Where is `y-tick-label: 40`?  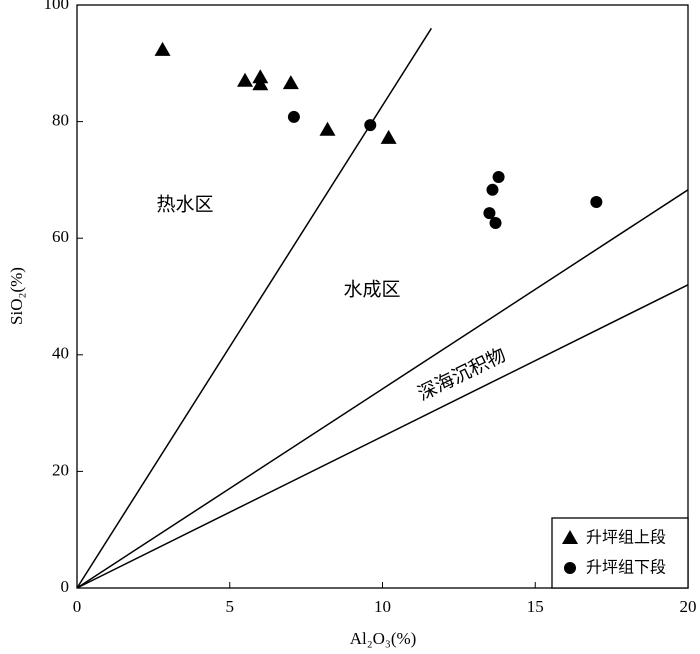
y-tick-label: 40 is located at coordinates (60, 353).